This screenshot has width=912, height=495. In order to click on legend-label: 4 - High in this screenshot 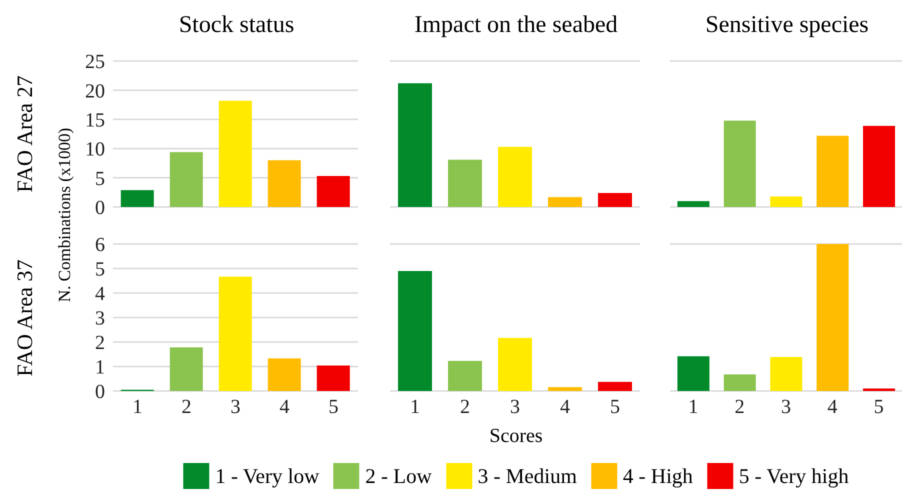, I will do `click(657, 476)`.